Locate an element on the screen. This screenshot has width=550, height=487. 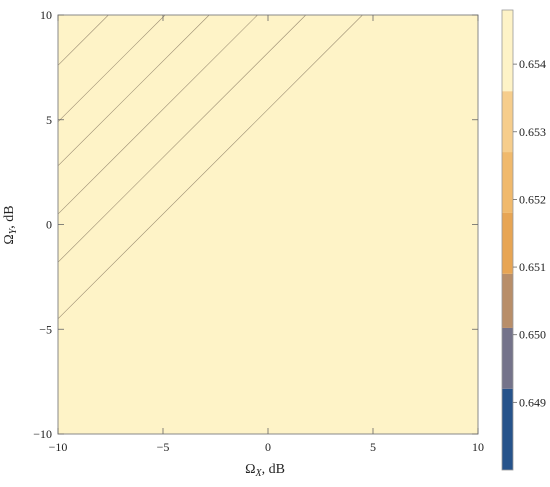
colorbar-tick-label: 0.651 is located at coordinates (532, 267).